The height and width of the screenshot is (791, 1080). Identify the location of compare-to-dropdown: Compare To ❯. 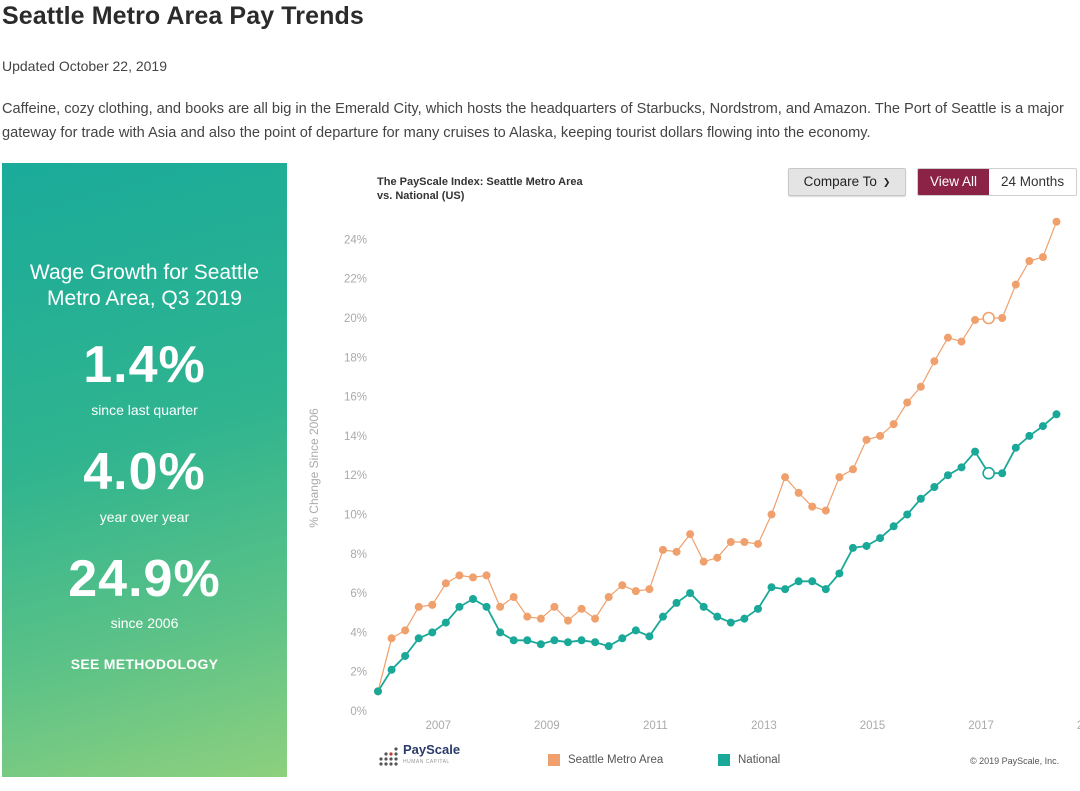
(847, 182).